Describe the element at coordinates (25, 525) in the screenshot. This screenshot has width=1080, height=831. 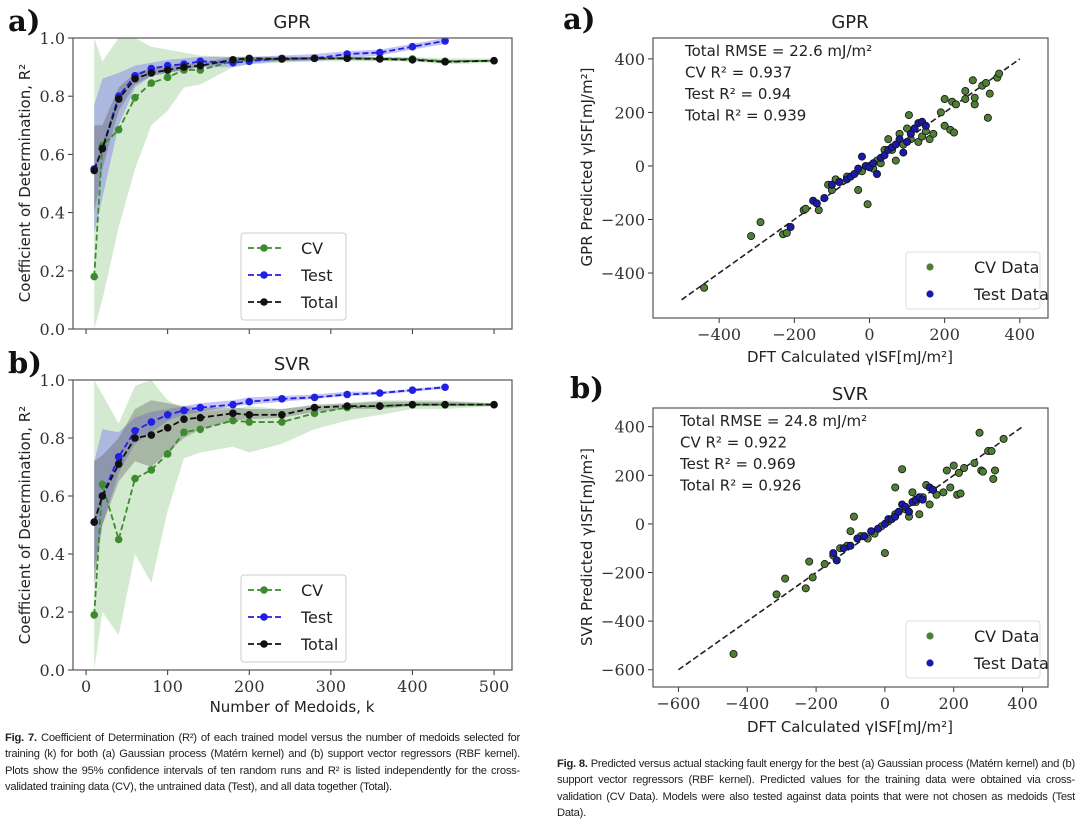
I see `y-axis-label: Coefficient of Determination, R²` at that location.